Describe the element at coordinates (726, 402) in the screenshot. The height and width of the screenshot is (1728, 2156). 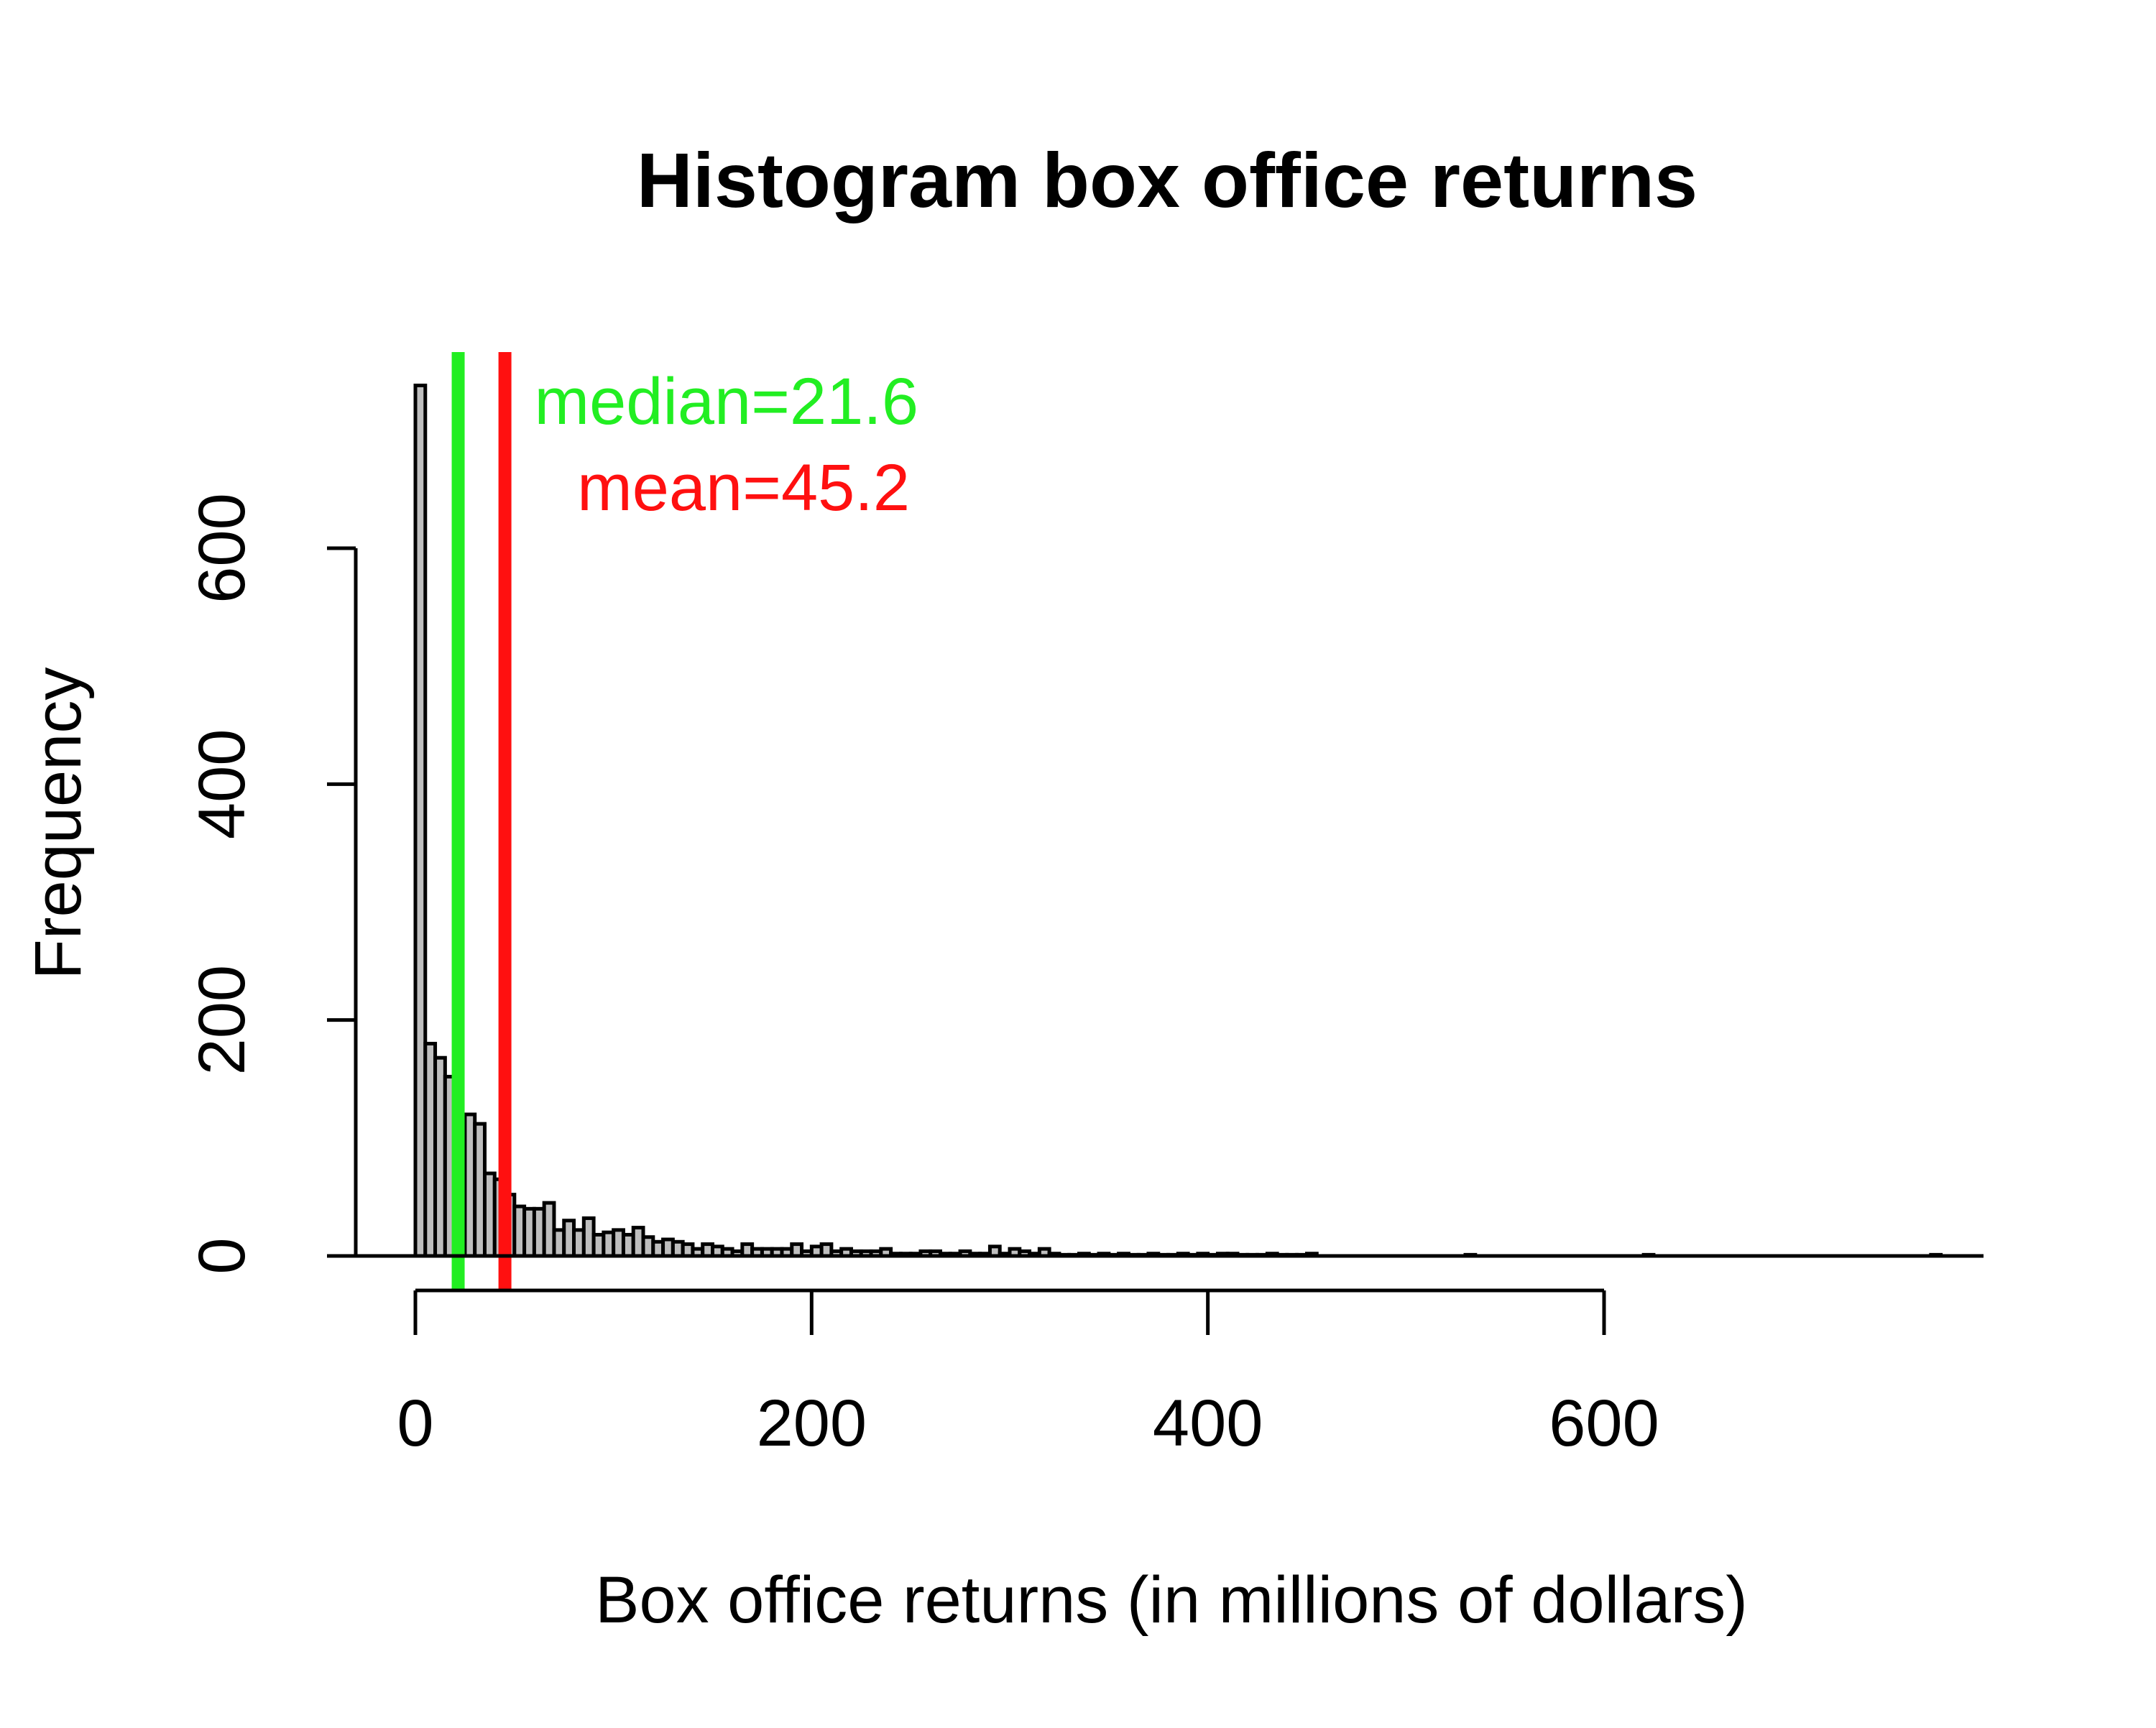
I see `reference-line-label: median=21.6` at that location.